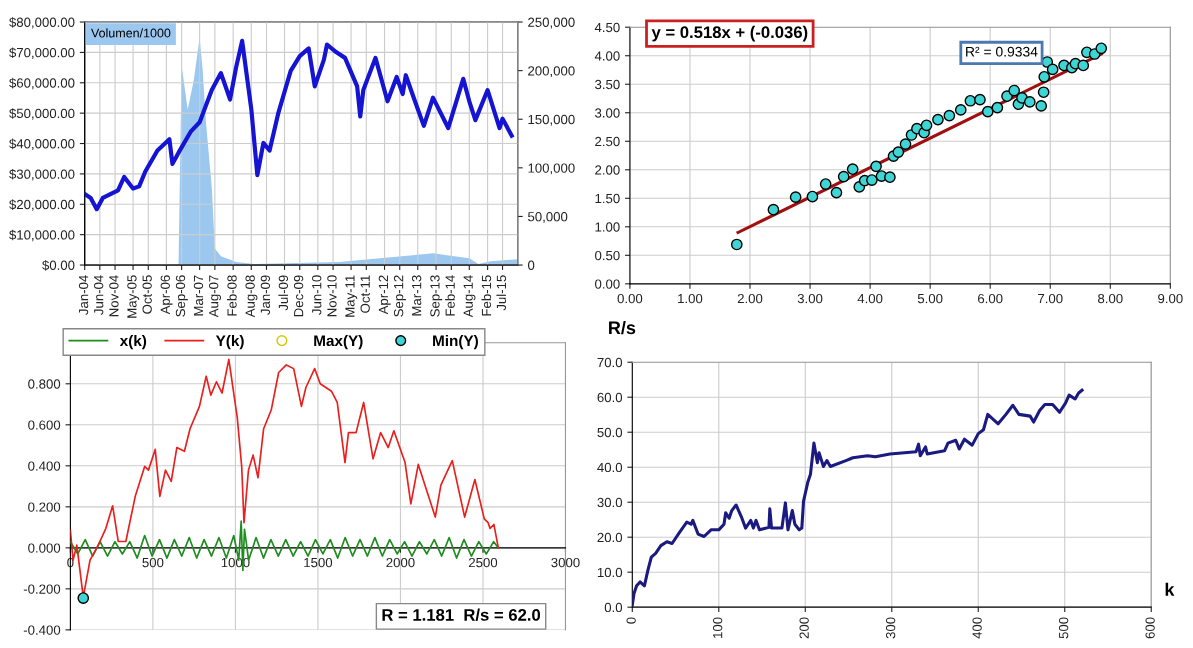 Image resolution: width=1193 pixels, height=648 pixels. What do you see at coordinates (58, 265) in the screenshot?
I see `y-tick-label: $0.00` at bounding box center [58, 265].